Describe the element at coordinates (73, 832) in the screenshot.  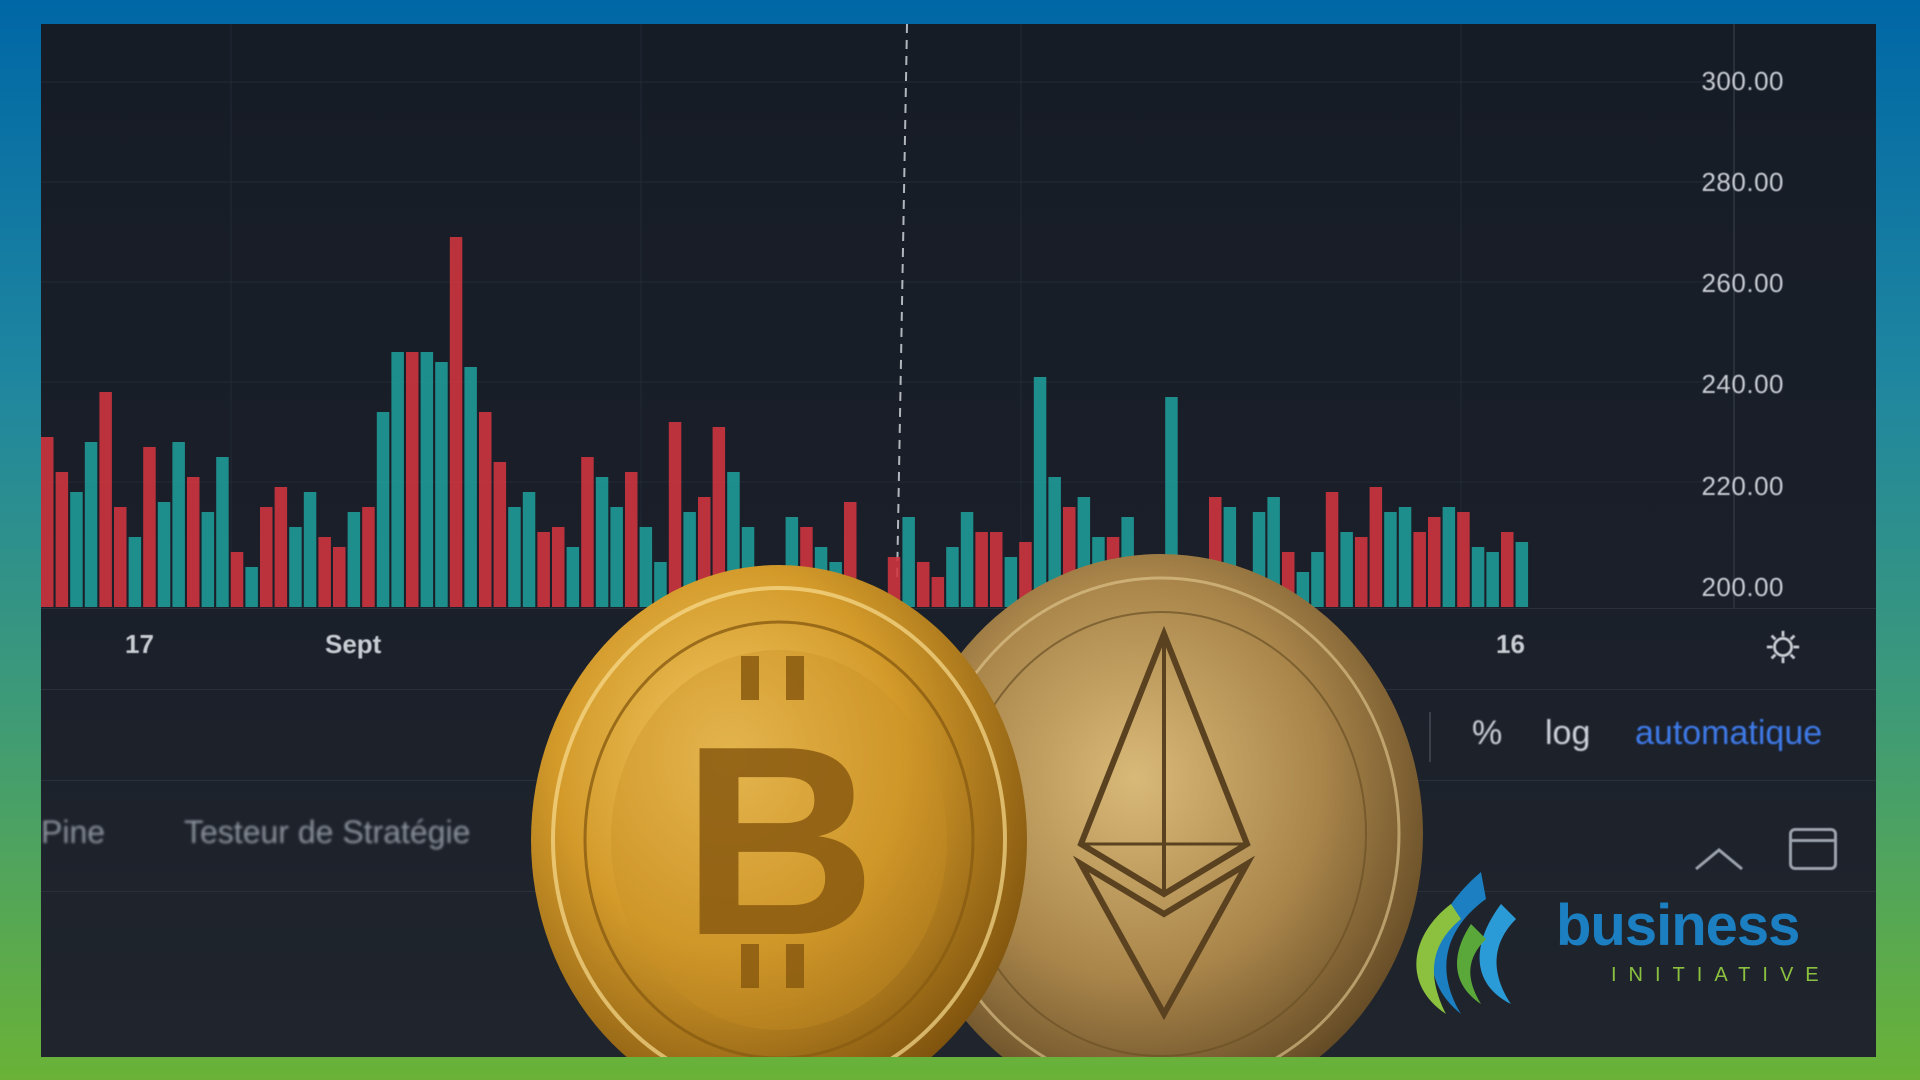
I see `tab-pine-editor: Pine` at that location.